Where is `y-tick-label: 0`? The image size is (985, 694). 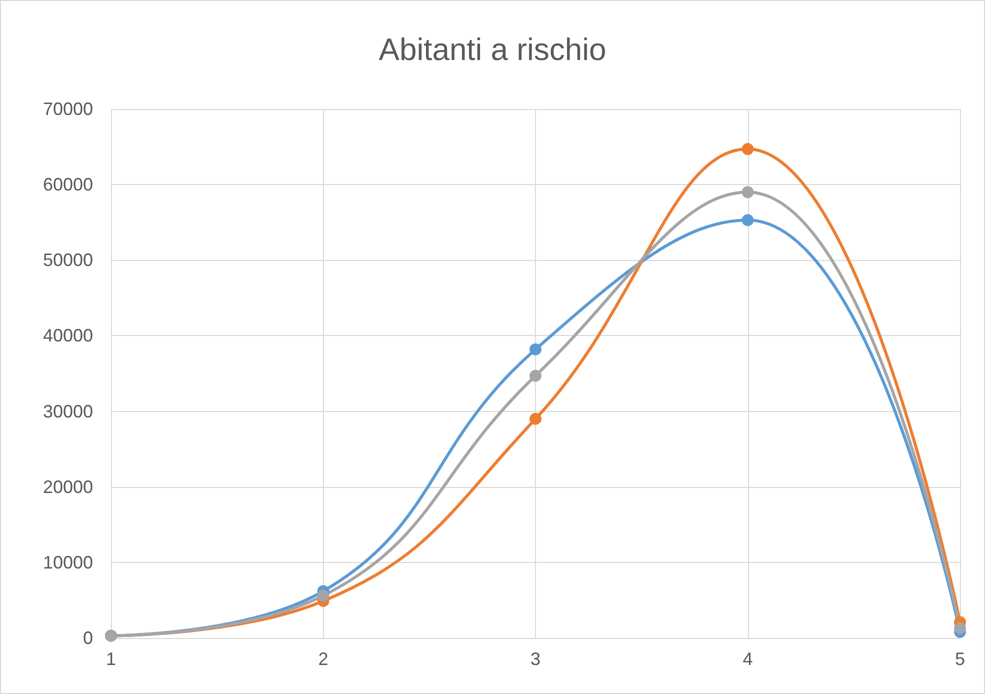 y-tick-label: 0 is located at coordinates (87, 638).